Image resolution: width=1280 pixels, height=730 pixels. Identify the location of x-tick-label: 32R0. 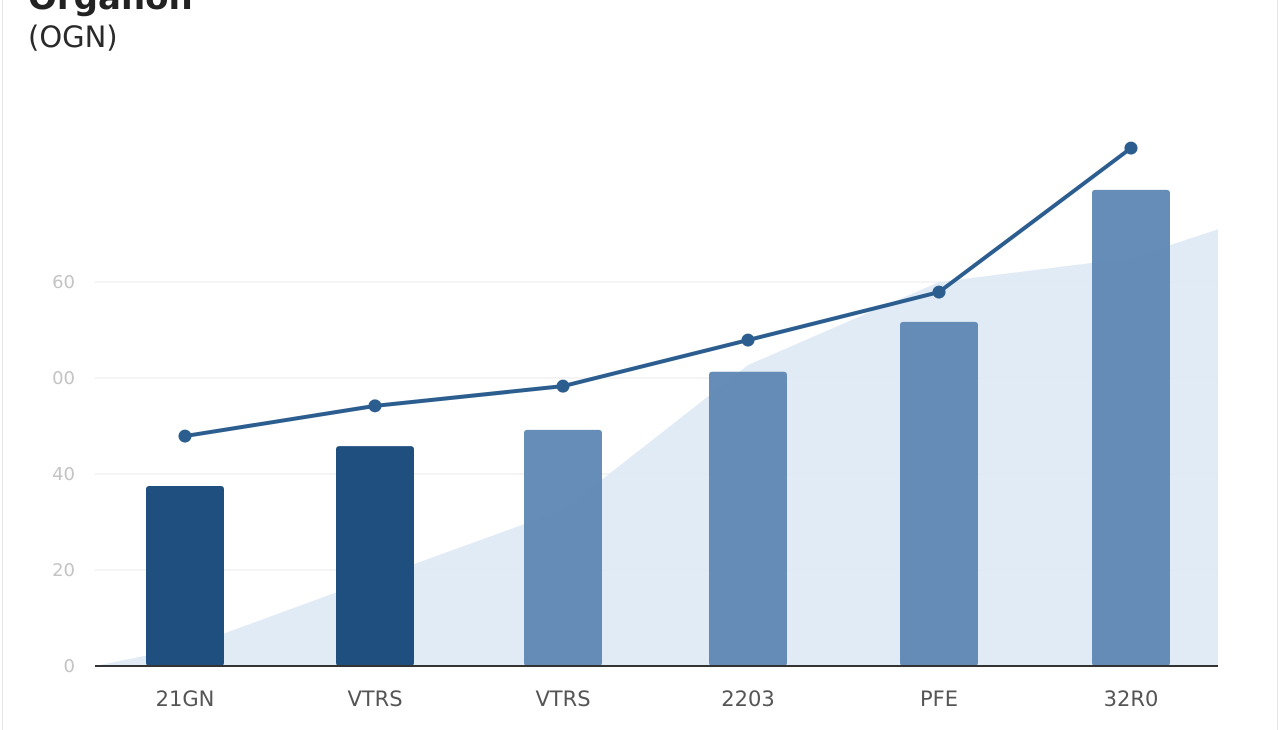
(1131, 699).